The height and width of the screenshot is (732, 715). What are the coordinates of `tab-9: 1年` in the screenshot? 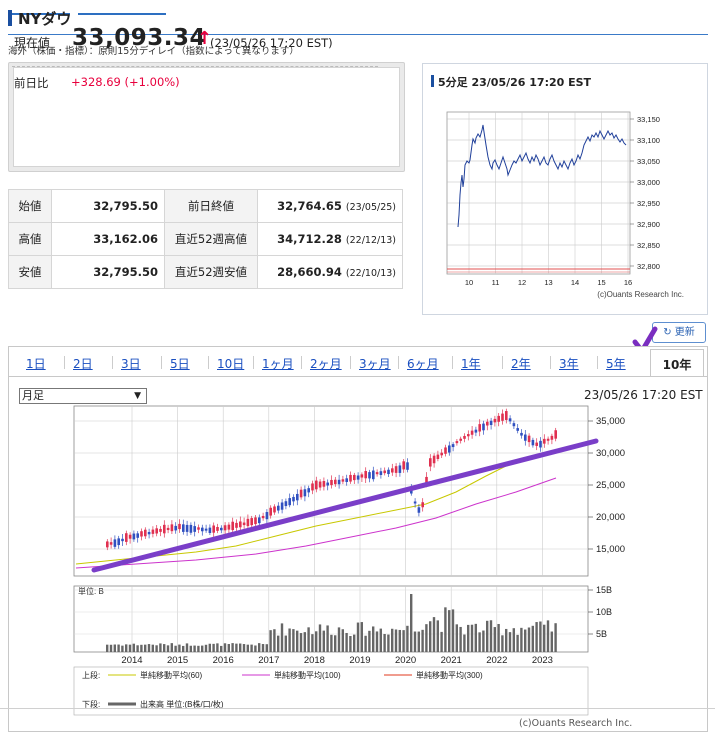 It's located at (471, 364).